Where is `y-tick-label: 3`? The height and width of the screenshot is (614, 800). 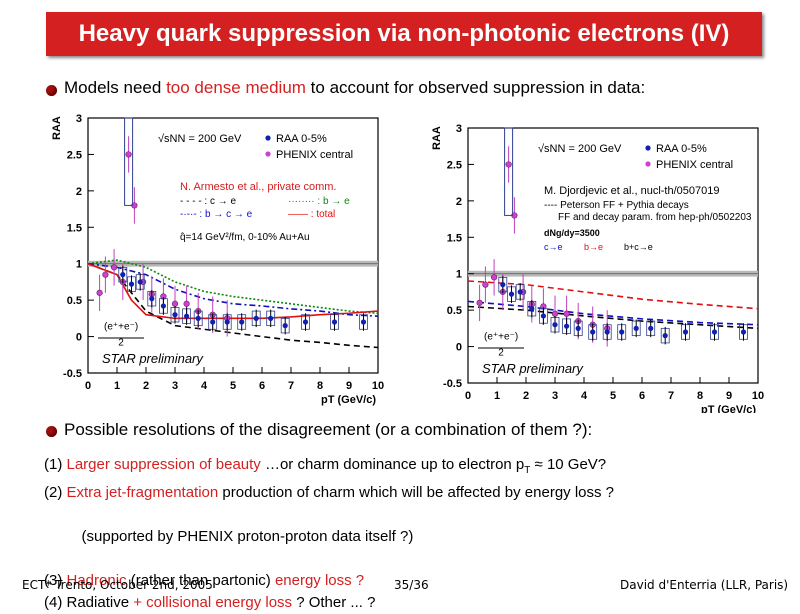
y-tick-label: 3 is located at coordinates (459, 129).